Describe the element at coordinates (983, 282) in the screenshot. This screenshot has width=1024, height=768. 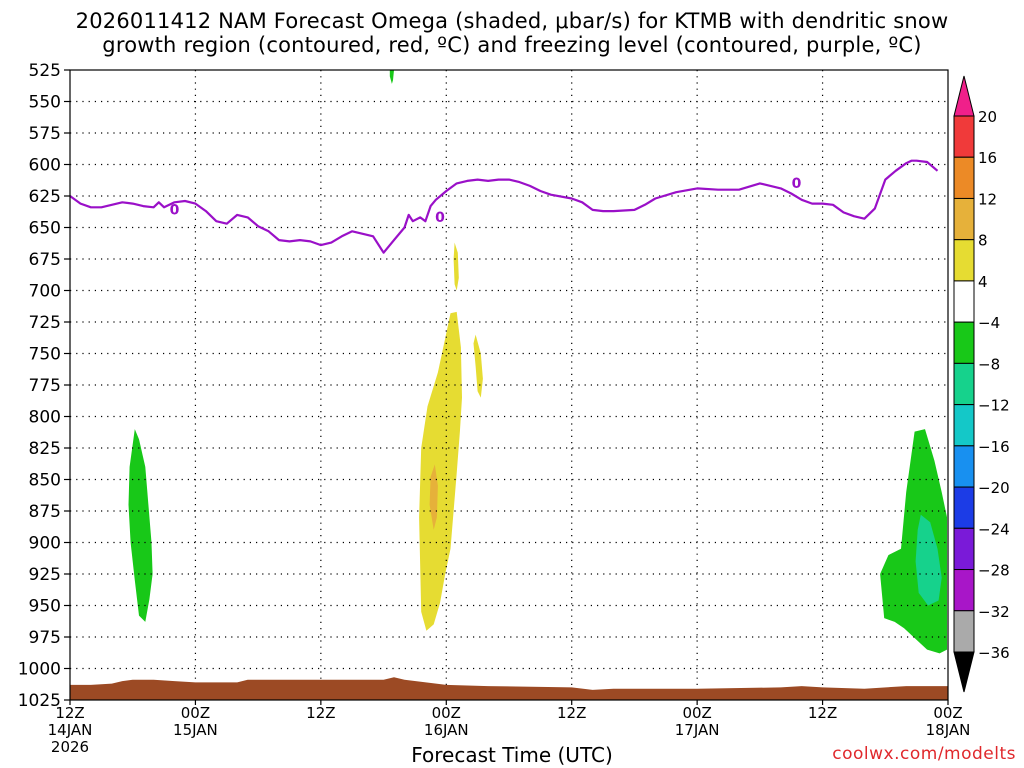
I see `colorbar-label-5: 4` at that location.